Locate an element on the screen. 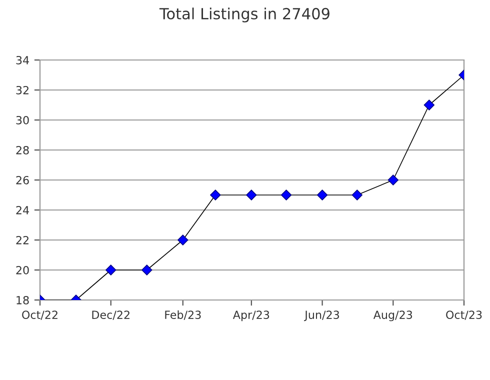 Image resolution: width=490 pixels, height=380 pixels. x-tick-label: Feb/23 is located at coordinates (183, 315).